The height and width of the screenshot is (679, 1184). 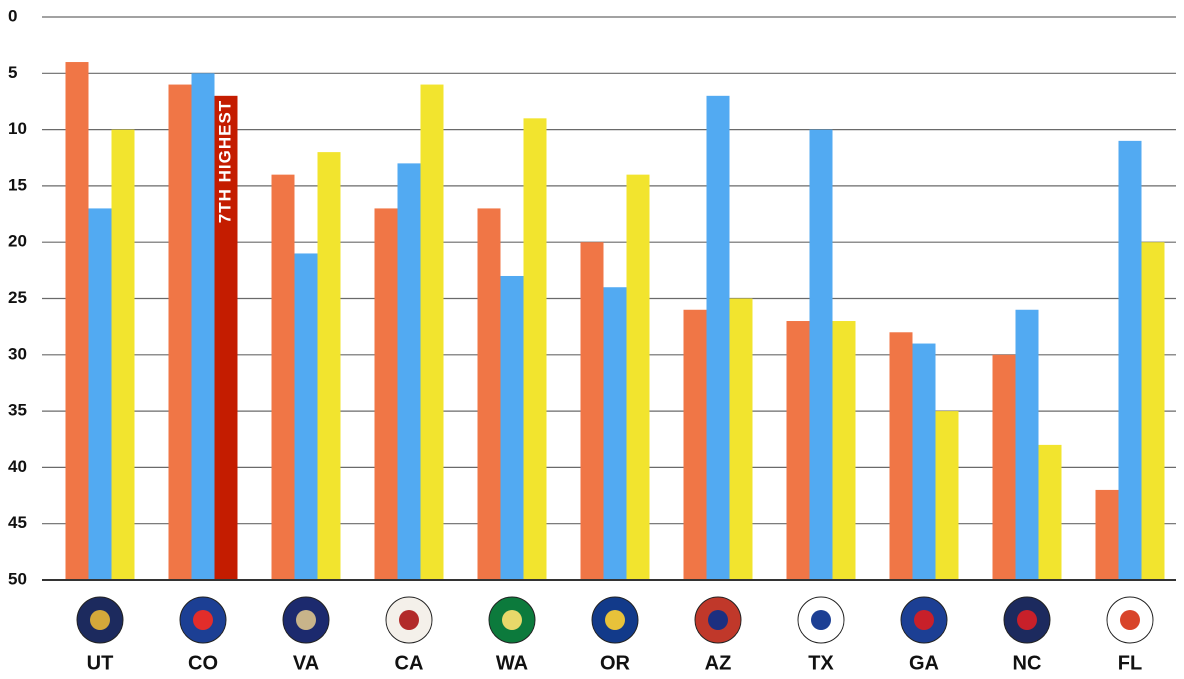 I want to click on y-tick-label: 20, so click(x=17, y=241).